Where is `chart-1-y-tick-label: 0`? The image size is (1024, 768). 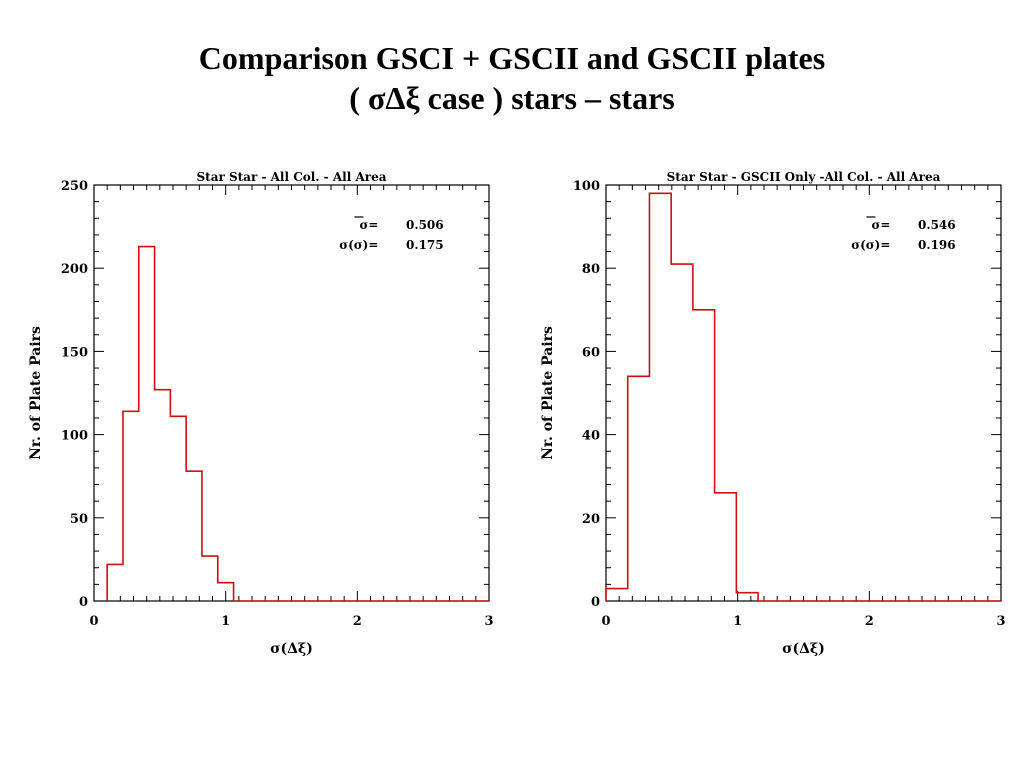
chart-1-y-tick-label: 0 is located at coordinates (595, 602).